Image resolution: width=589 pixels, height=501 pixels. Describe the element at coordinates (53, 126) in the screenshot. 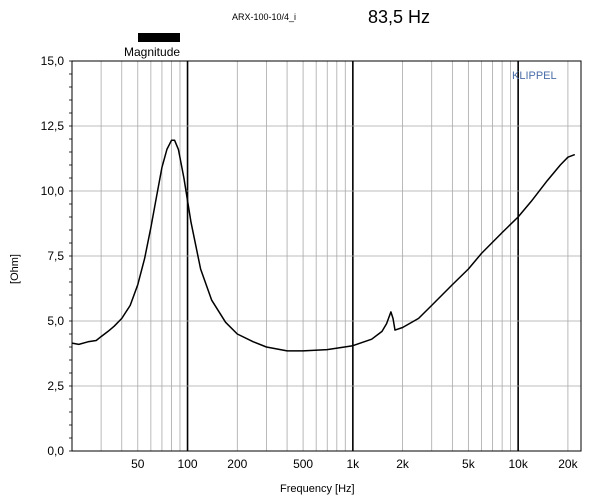

I see `y-tick-label: 12,5` at that location.